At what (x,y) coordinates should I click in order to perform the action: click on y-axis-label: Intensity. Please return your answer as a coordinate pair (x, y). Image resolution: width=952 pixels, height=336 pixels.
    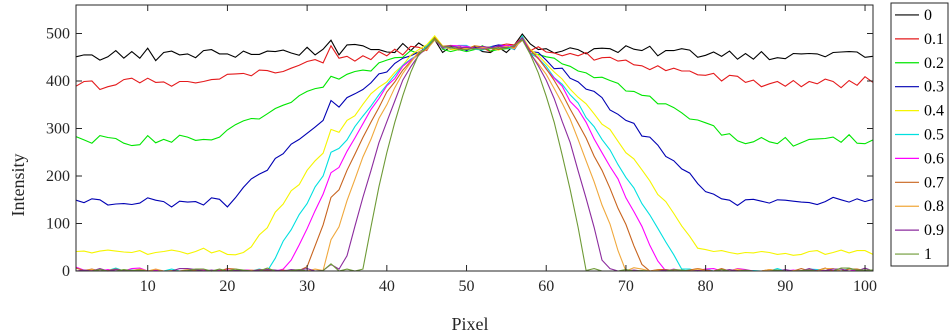
    Looking at the image, I should click on (18, 185).